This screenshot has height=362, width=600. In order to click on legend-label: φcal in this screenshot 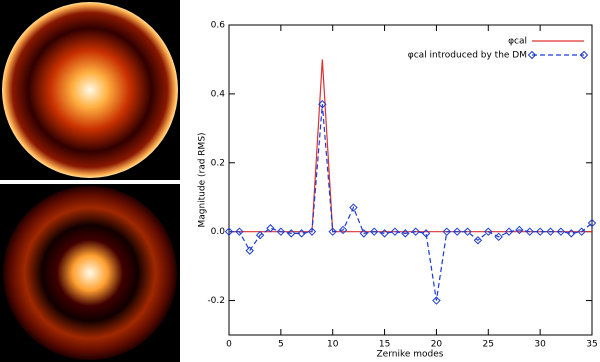, I will do `click(517, 42)`.